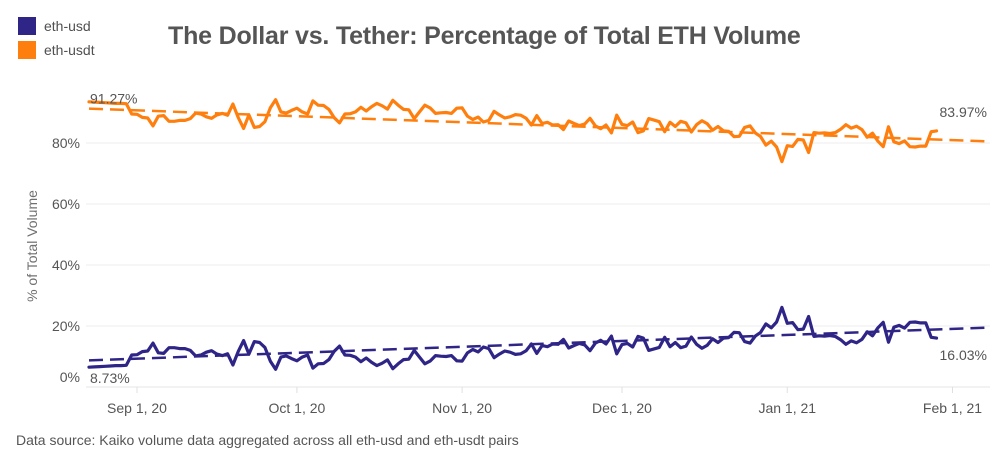  Describe the element at coordinates (70, 377) in the screenshot. I see `y-tick-label: 0%` at that location.